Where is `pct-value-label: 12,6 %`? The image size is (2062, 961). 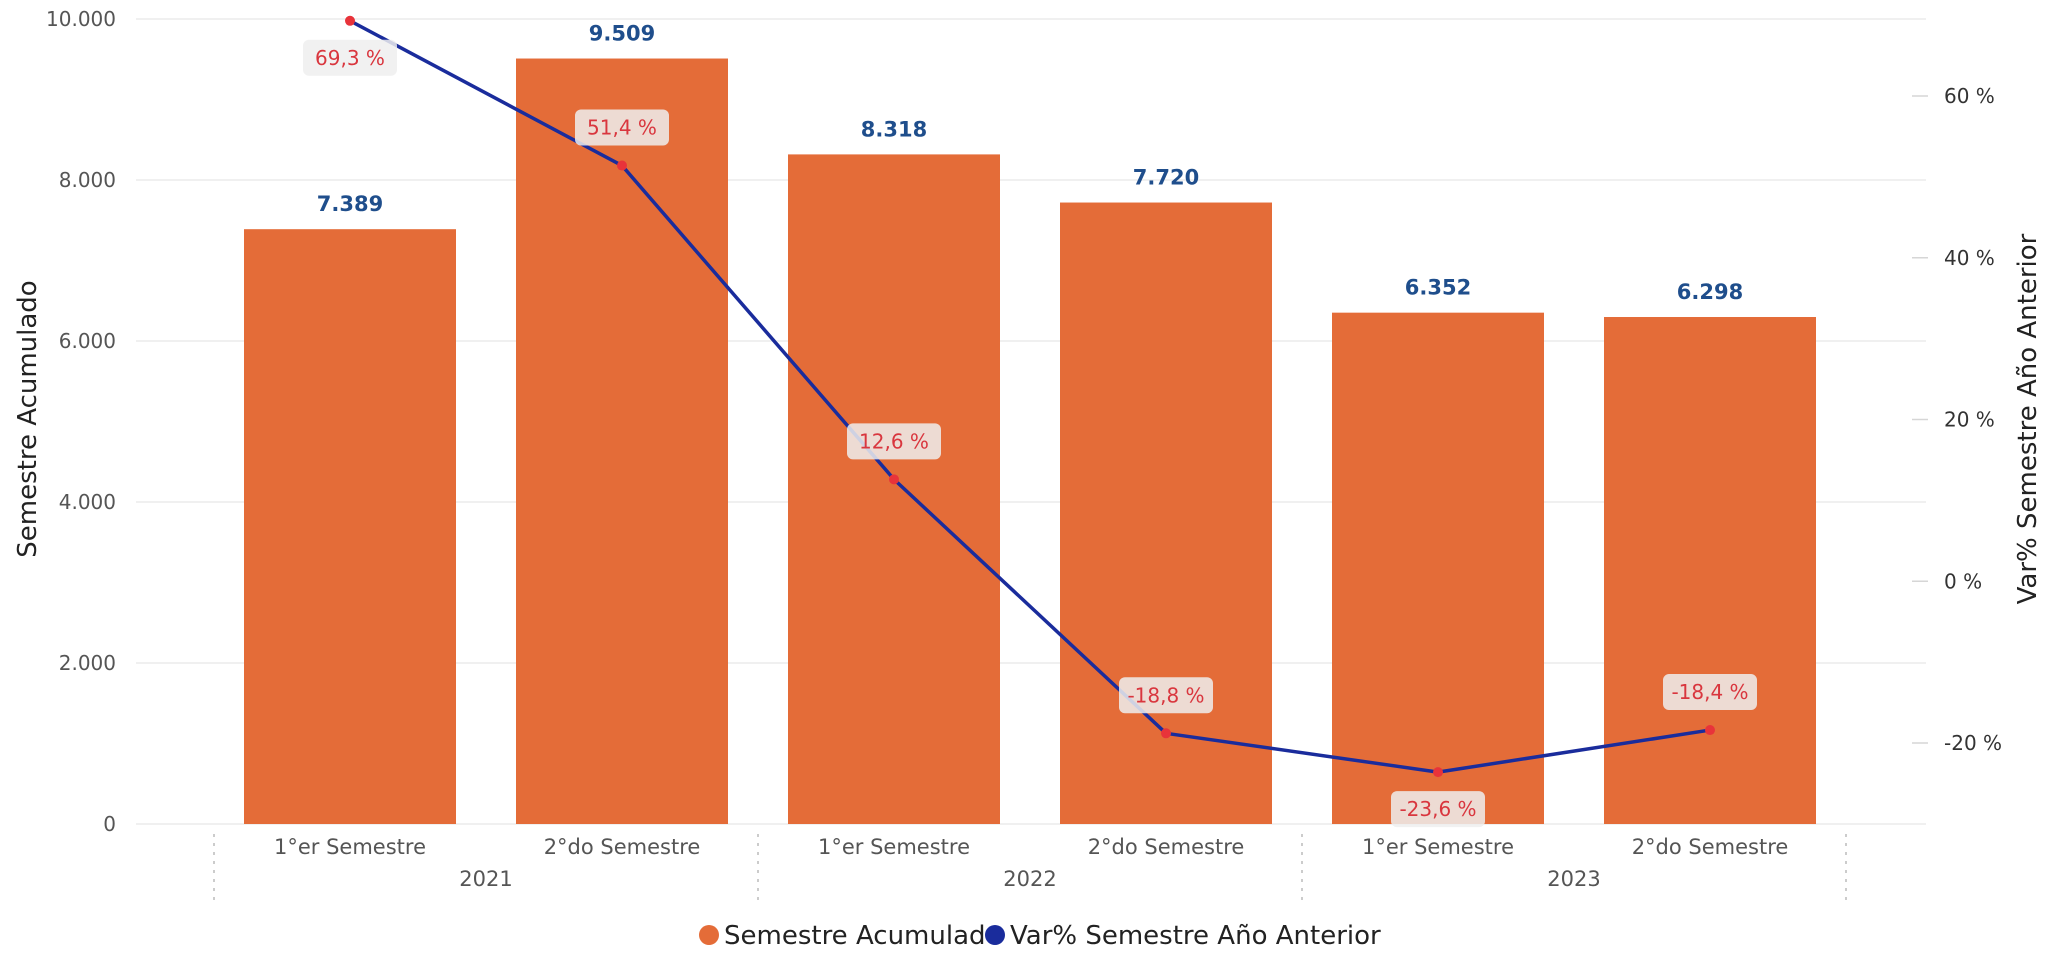
pct-value-label: 12,6 % is located at coordinates (894, 441).